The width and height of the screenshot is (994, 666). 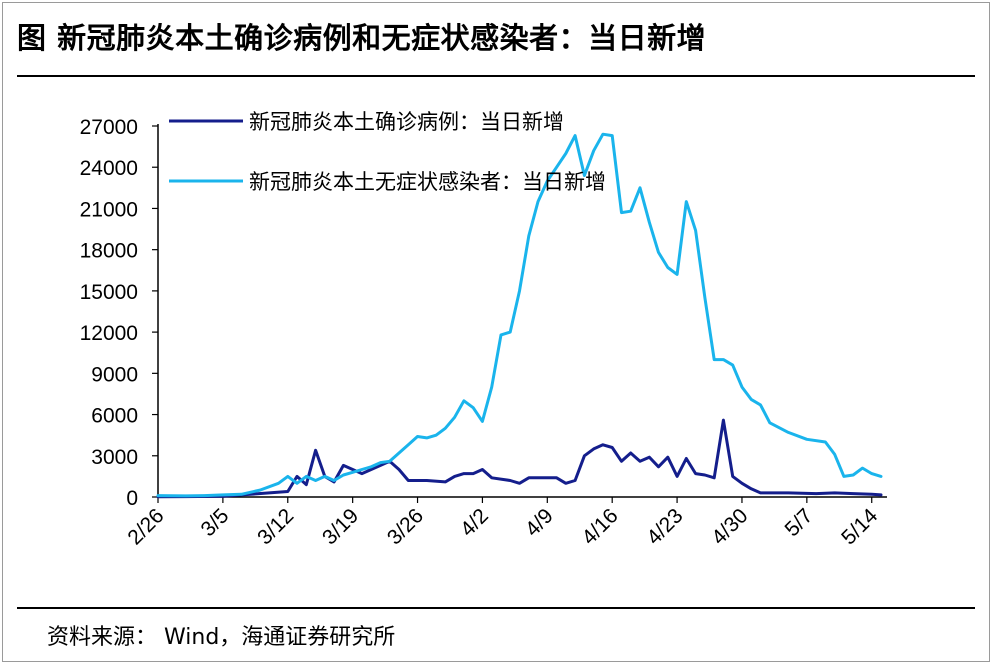 I want to click on x-tick-label: 4/2, so click(x=474, y=522).